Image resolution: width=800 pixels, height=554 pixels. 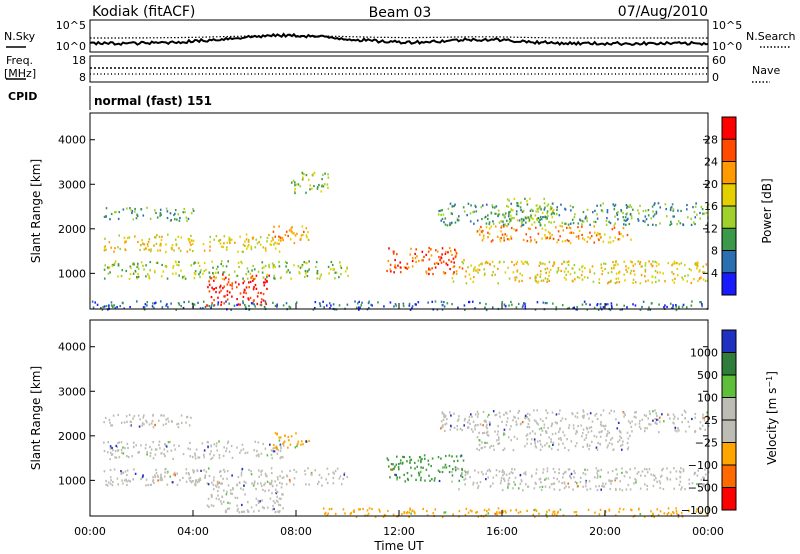 I want to click on noise-tick-top-right: 10^5, so click(x=727, y=25).